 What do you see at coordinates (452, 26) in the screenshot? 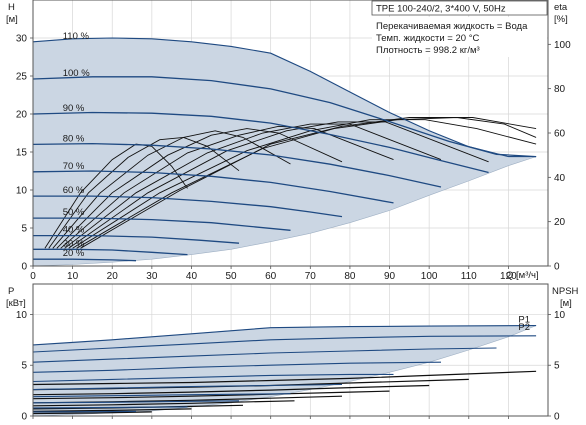
I see `info-fluid: Перекачиваемая жидкость = Вода` at bounding box center [452, 26].